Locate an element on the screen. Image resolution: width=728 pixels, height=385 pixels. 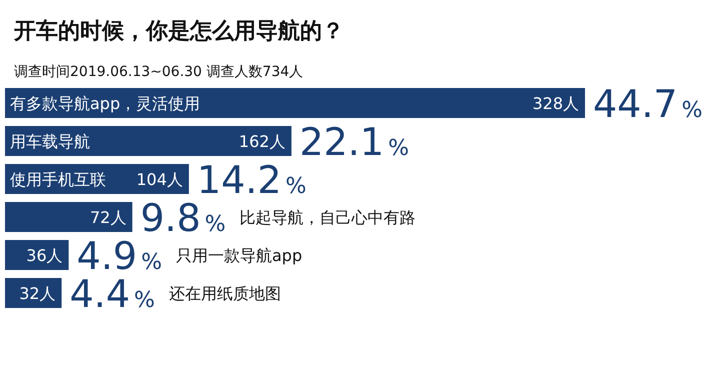
annotation: 44.7% is located at coordinates (648, 104).